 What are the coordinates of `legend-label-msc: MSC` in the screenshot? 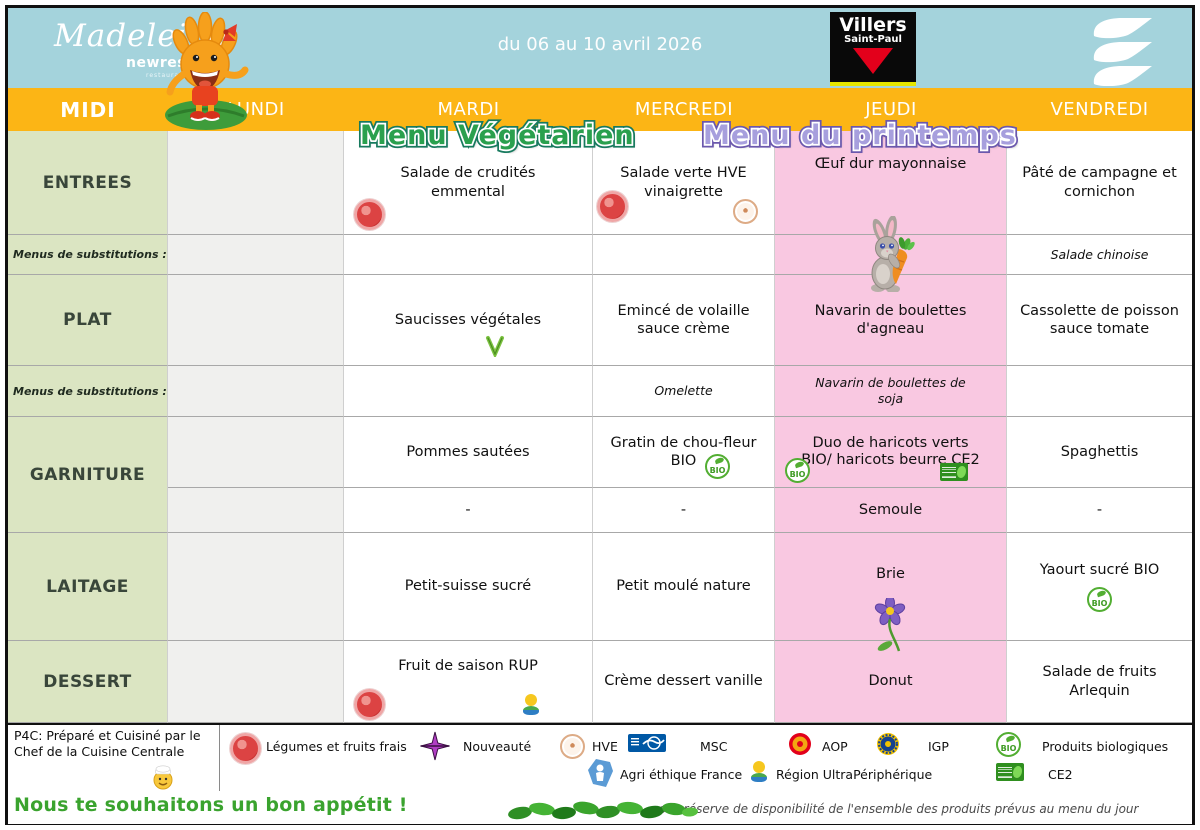 It's located at (714, 746).